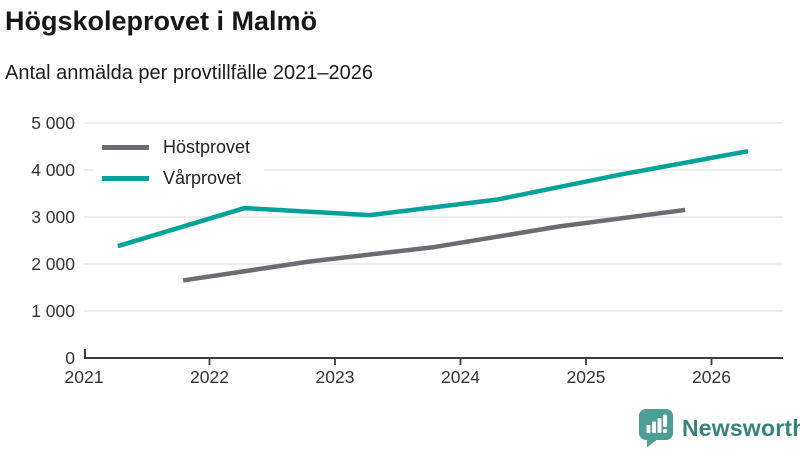 The height and width of the screenshot is (450, 800). What do you see at coordinates (207, 146) in the screenshot?
I see `legend-label: Höstprovet` at bounding box center [207, 146].